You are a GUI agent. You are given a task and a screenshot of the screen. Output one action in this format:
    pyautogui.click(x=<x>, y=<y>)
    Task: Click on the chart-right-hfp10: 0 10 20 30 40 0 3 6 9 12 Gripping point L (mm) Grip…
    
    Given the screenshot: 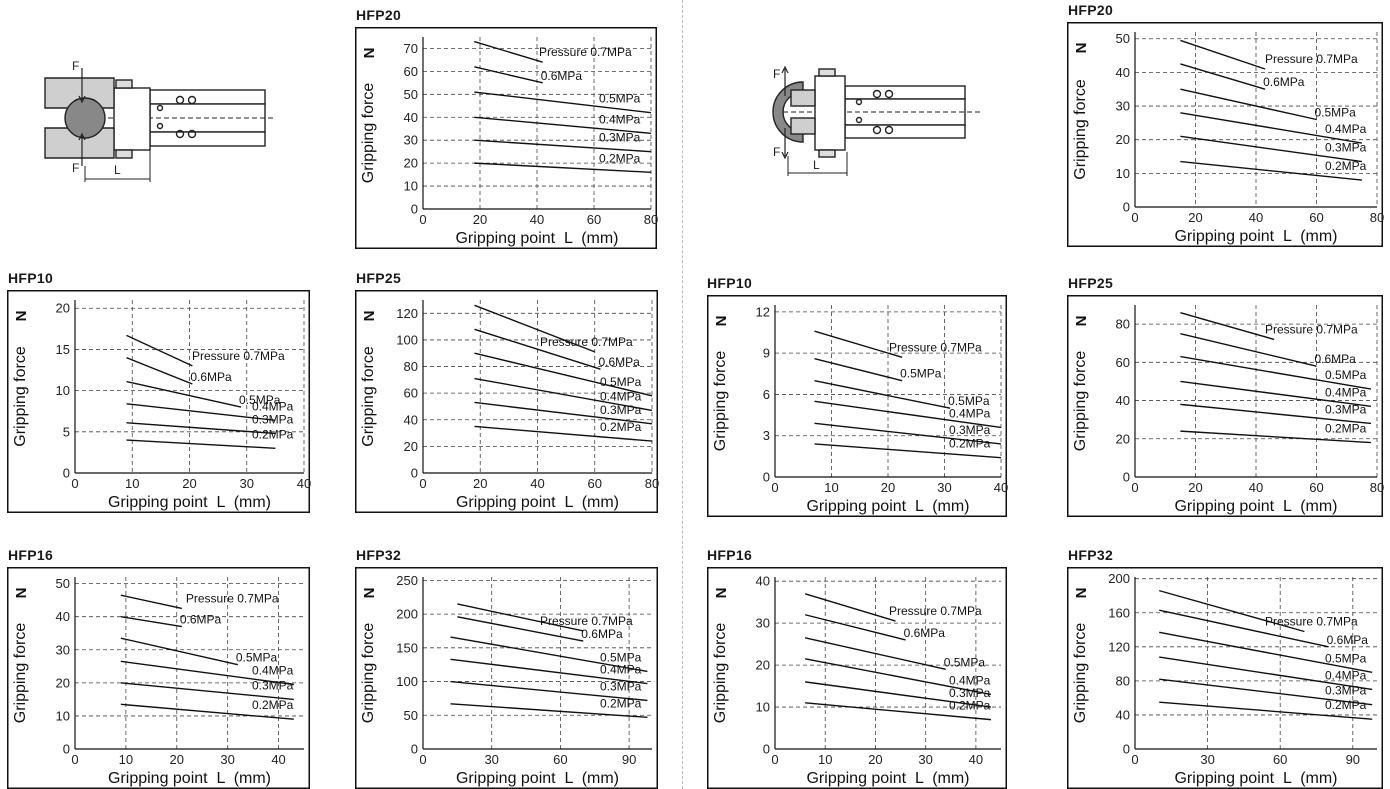 What is the action you would take?
    pyautogui.click(x=857, y=406)
    